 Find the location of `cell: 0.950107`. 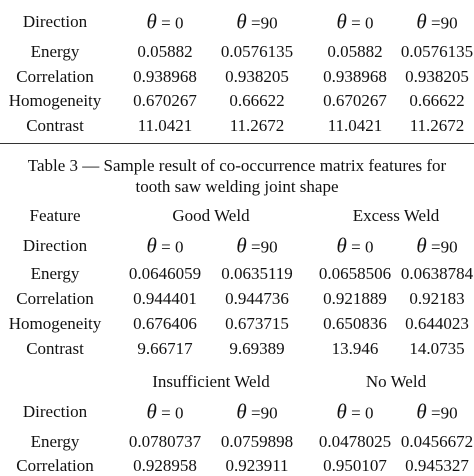

cell: 0.950107 is located at coordinates (355, 465).